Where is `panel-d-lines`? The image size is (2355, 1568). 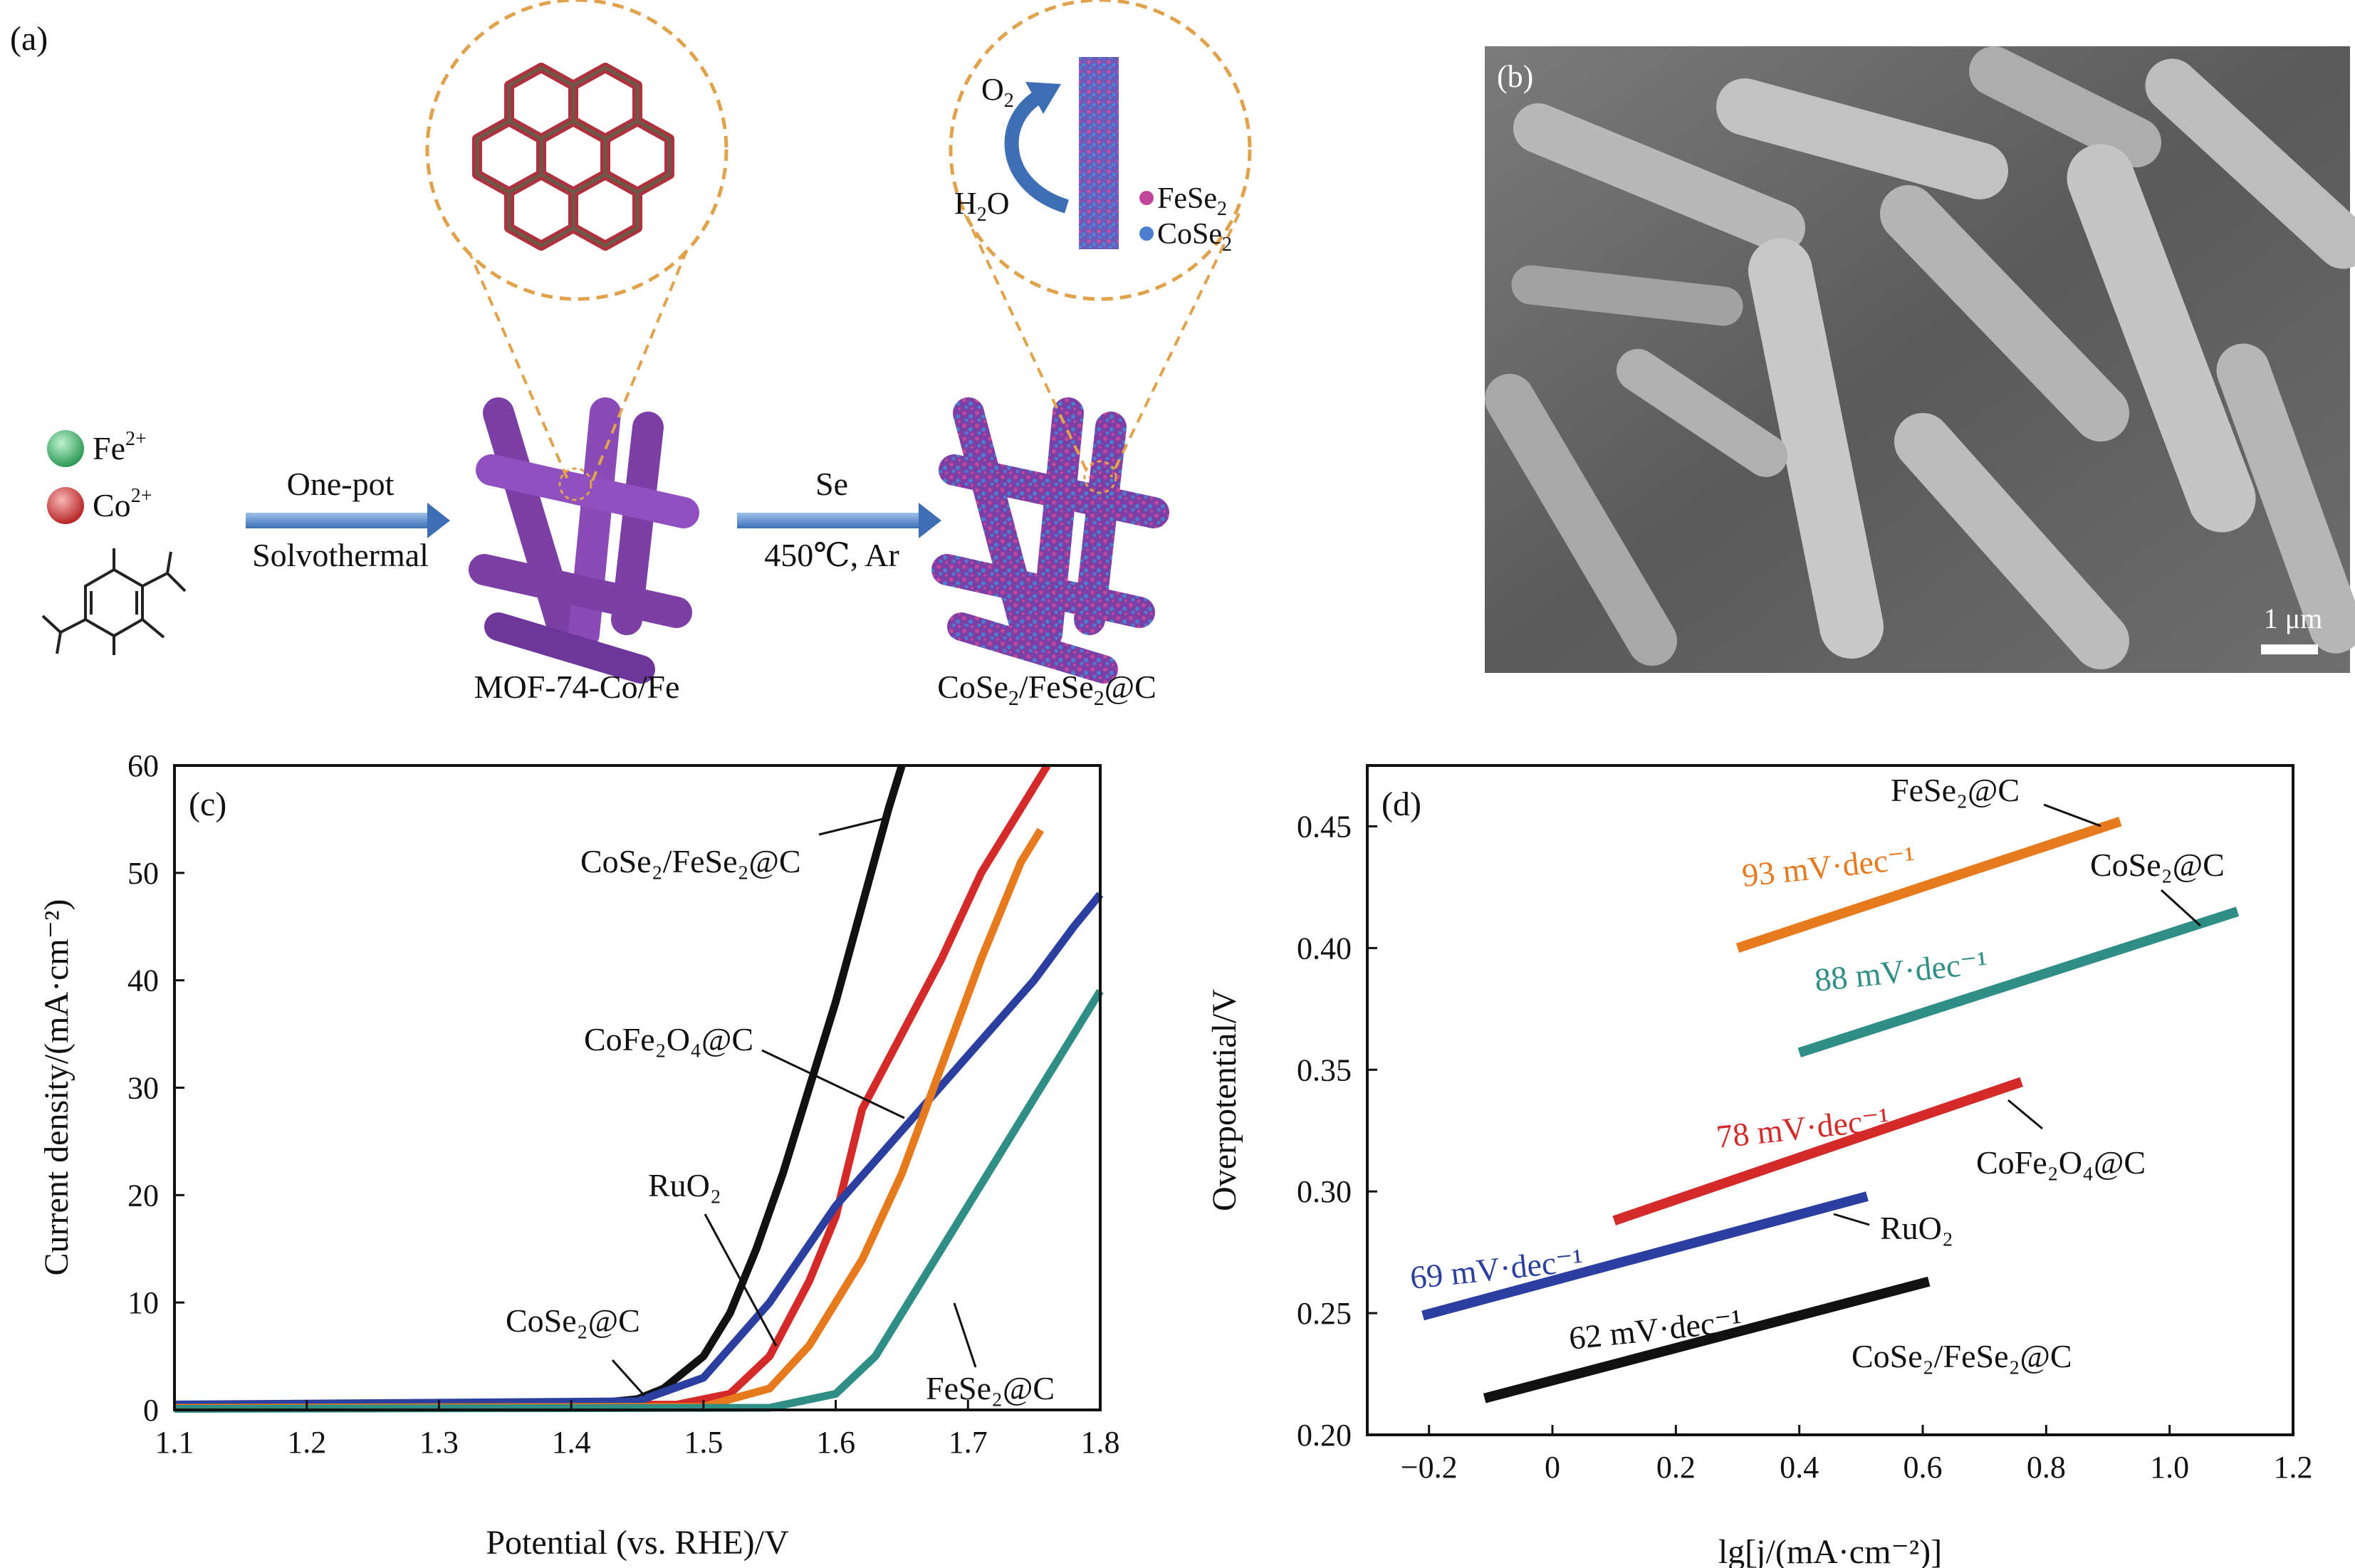
panel-d-lines is located at coordinates (1830, 1110).